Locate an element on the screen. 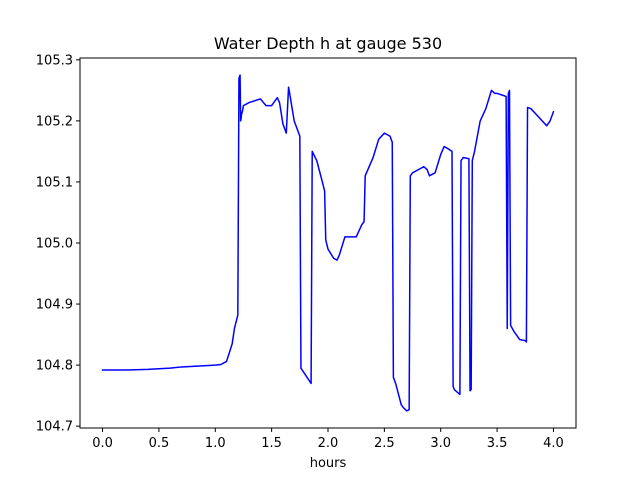 The height and width of the screenshot is (480, 640). x-tick-label: 4.0 is located at coordinates (553, 443).